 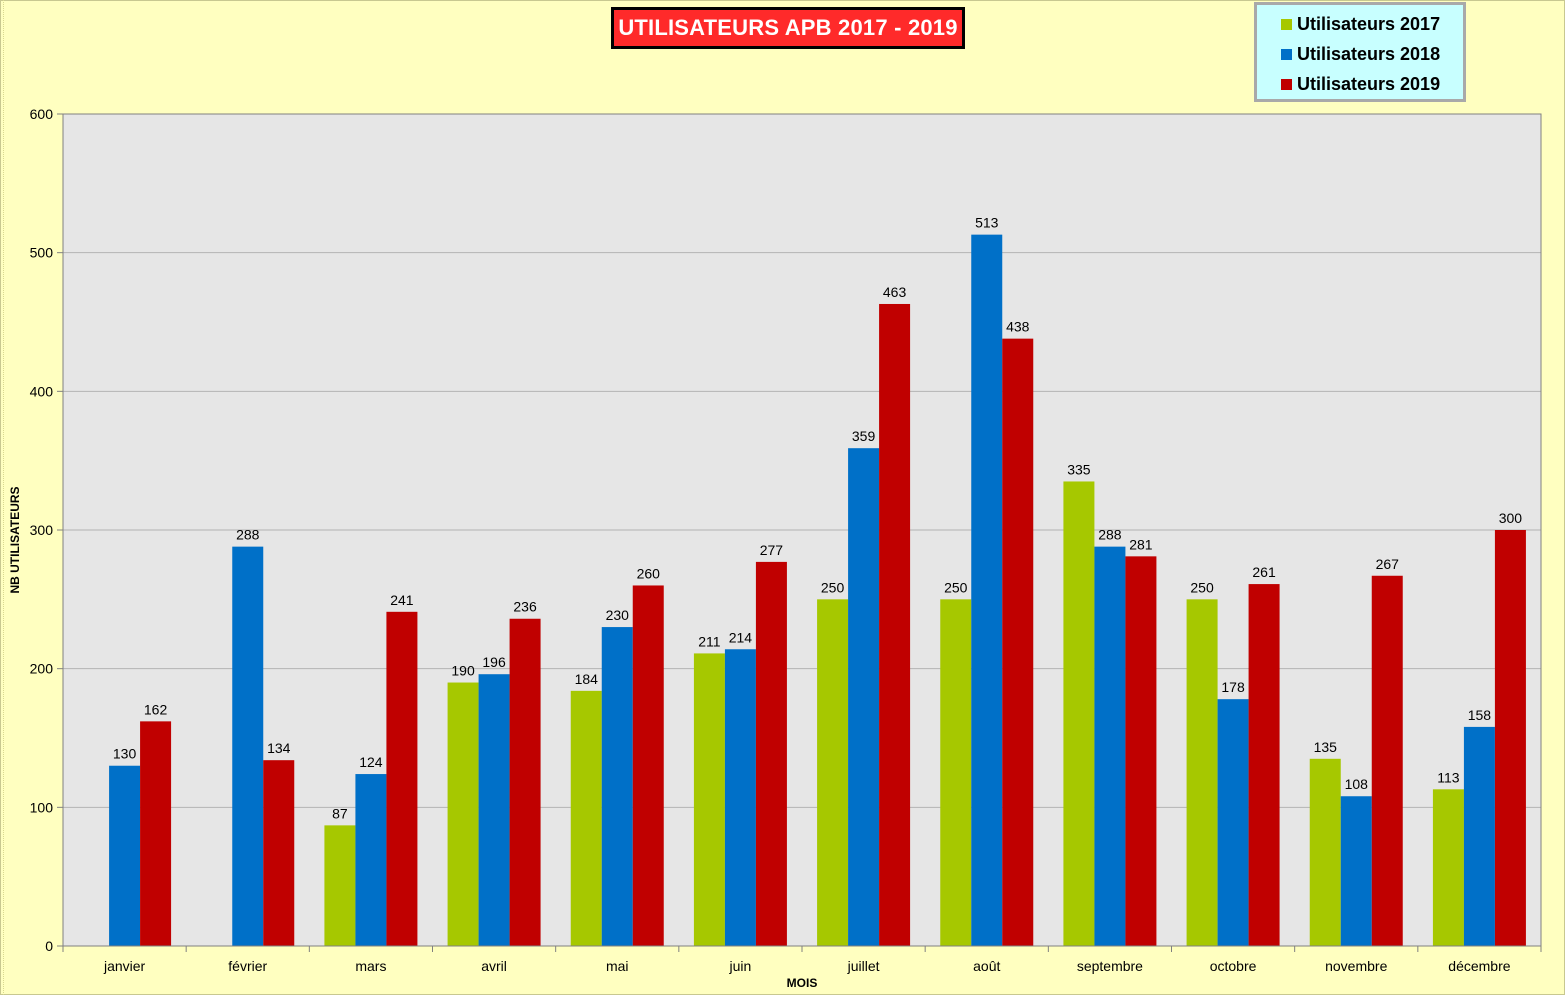 What do you see at coordinates (1356, 966) in the screenshot?
I see `x-tick-label-10: novembre` at bounding box center [1356, 966].